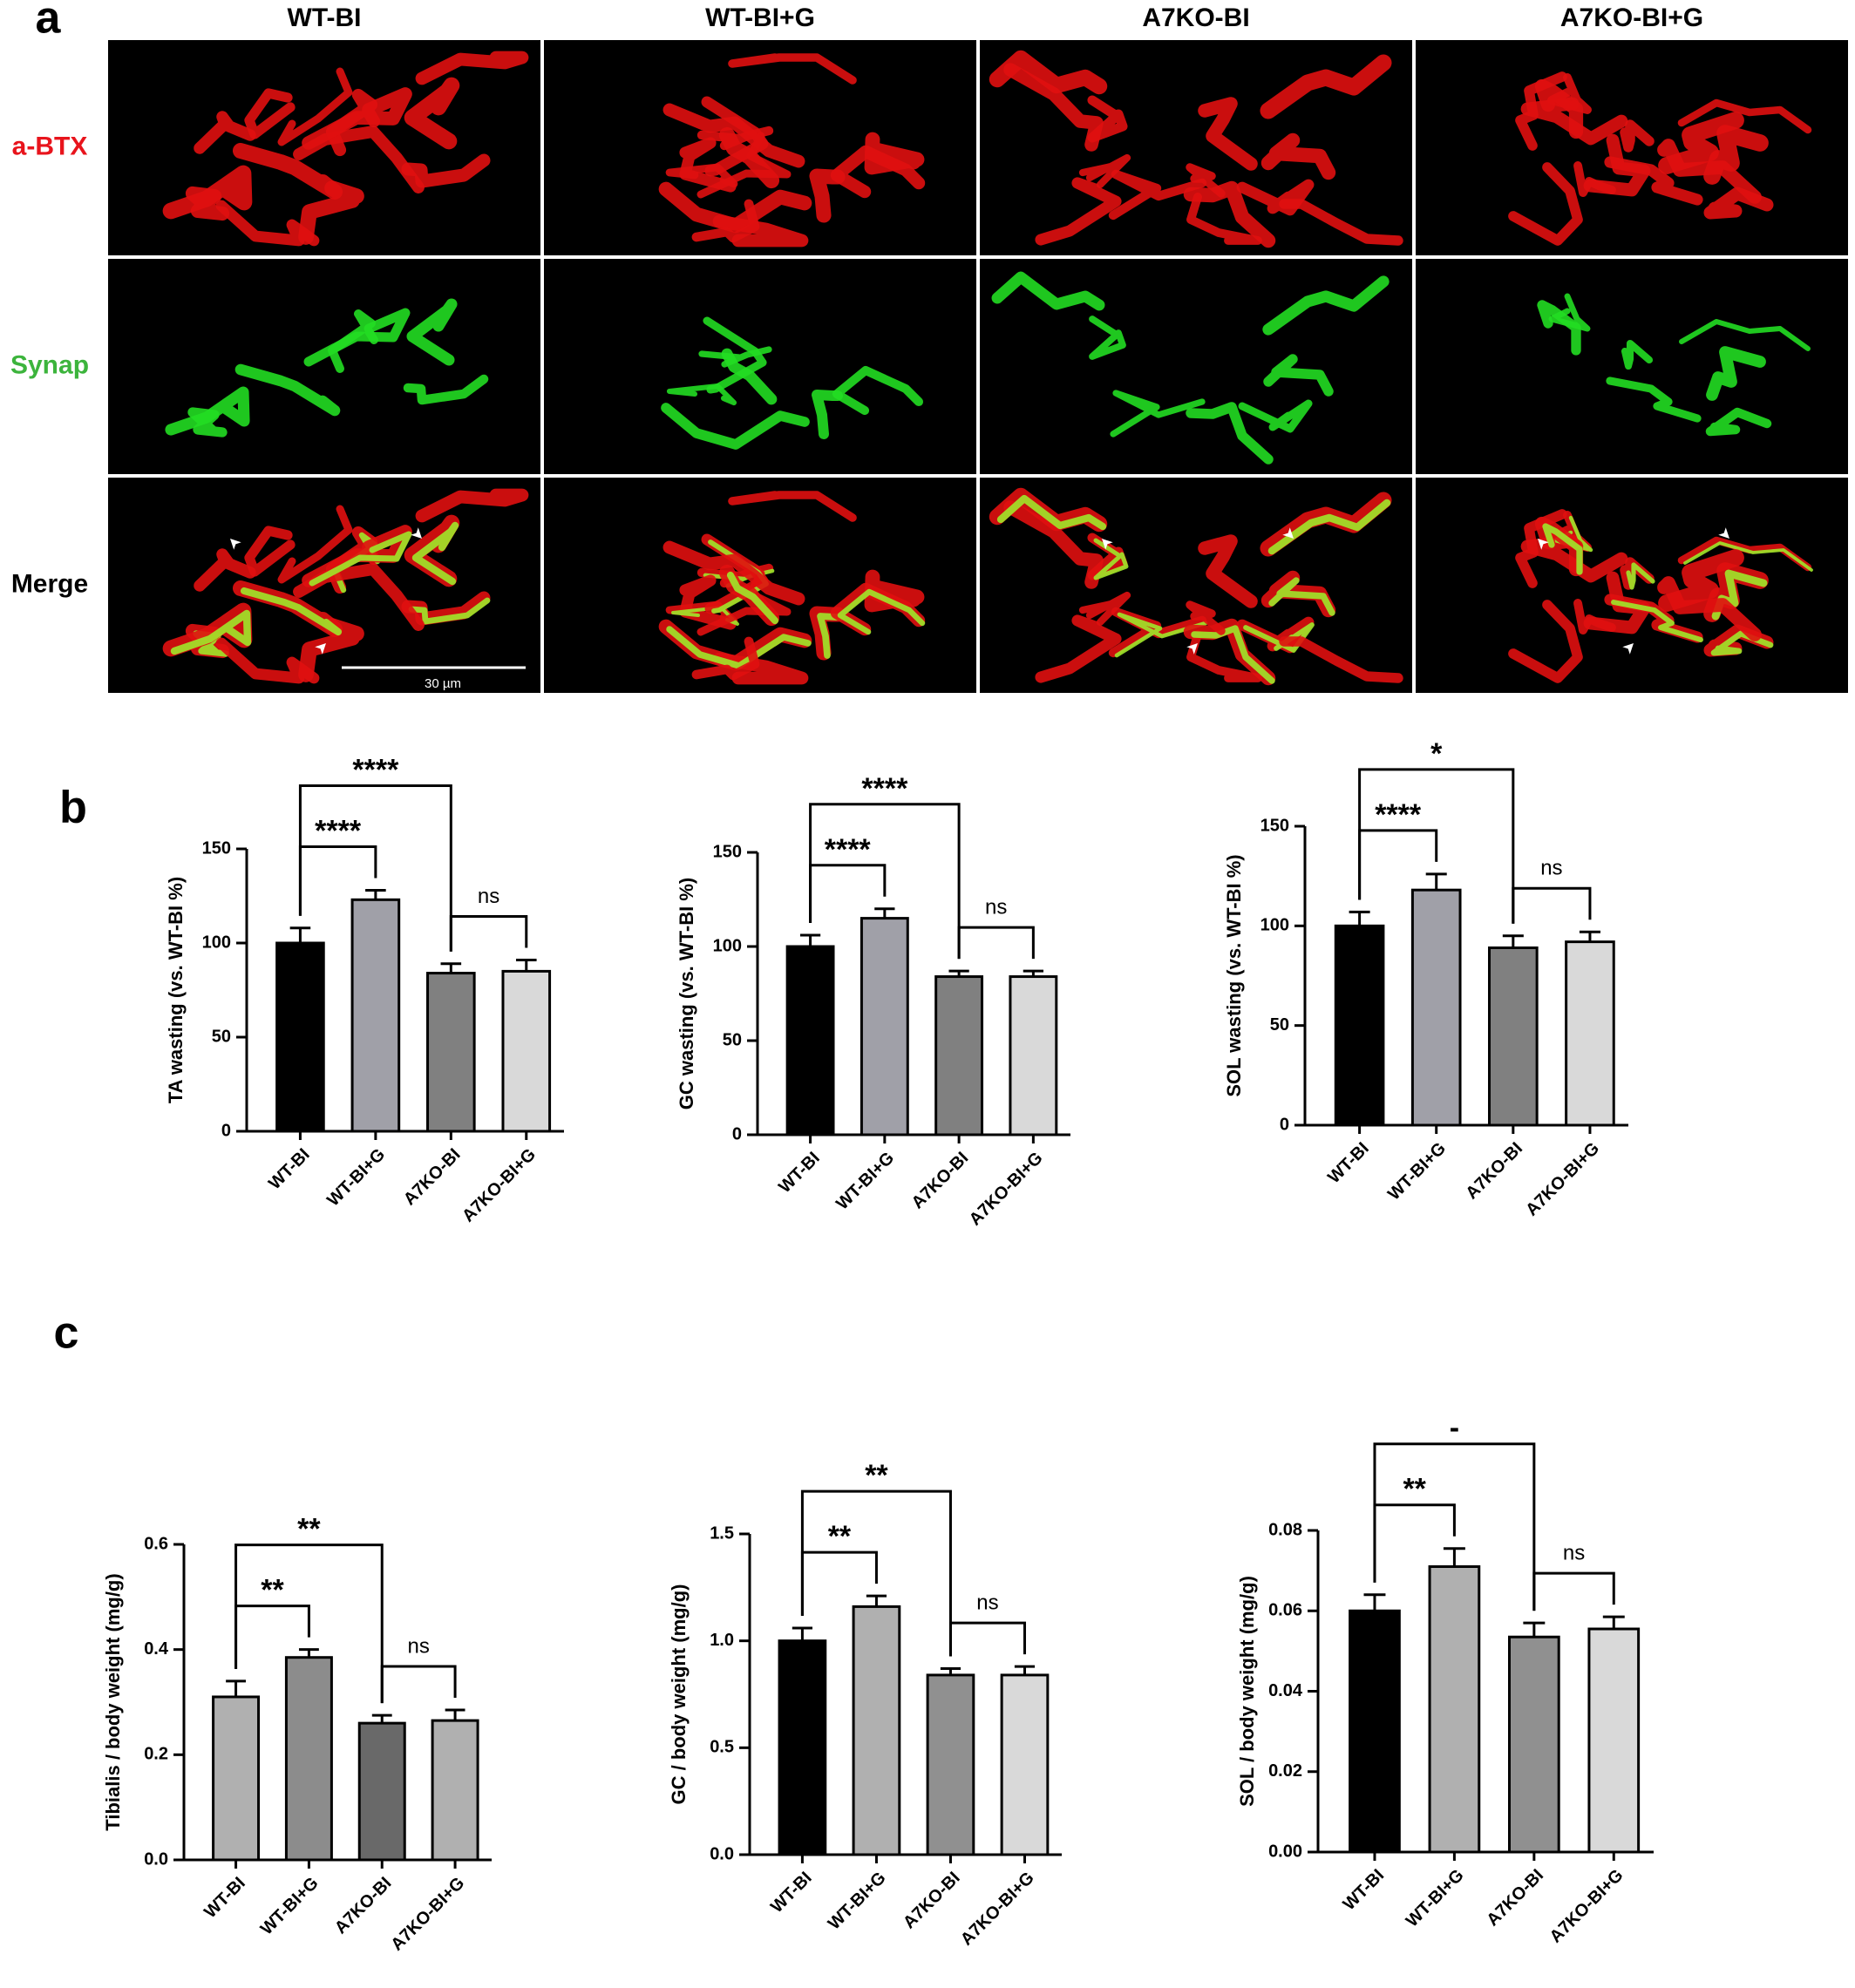 The height and width of the screenshot is (1988, 1855). I want to click on panel-letter: b, so click(73, 808).